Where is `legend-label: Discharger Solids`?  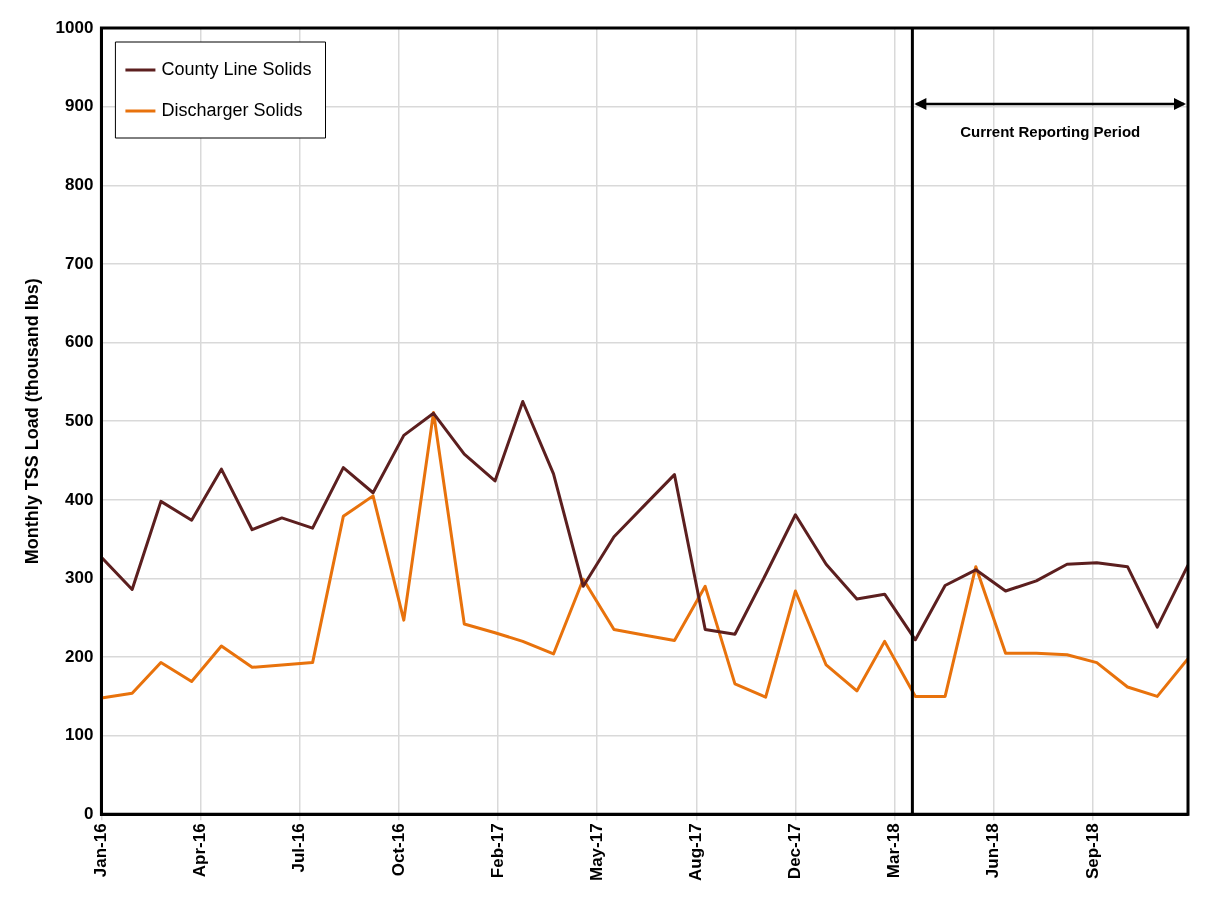 legend-label: Discharger Solids is located at coordinates (232, 109).